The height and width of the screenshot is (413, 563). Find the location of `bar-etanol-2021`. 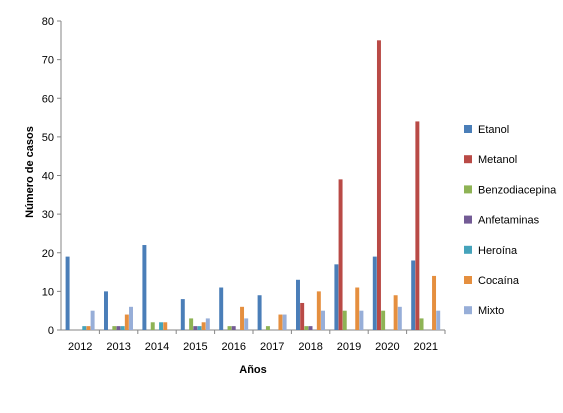

bar-etanol-2021 is located at coordinates (413, 295).